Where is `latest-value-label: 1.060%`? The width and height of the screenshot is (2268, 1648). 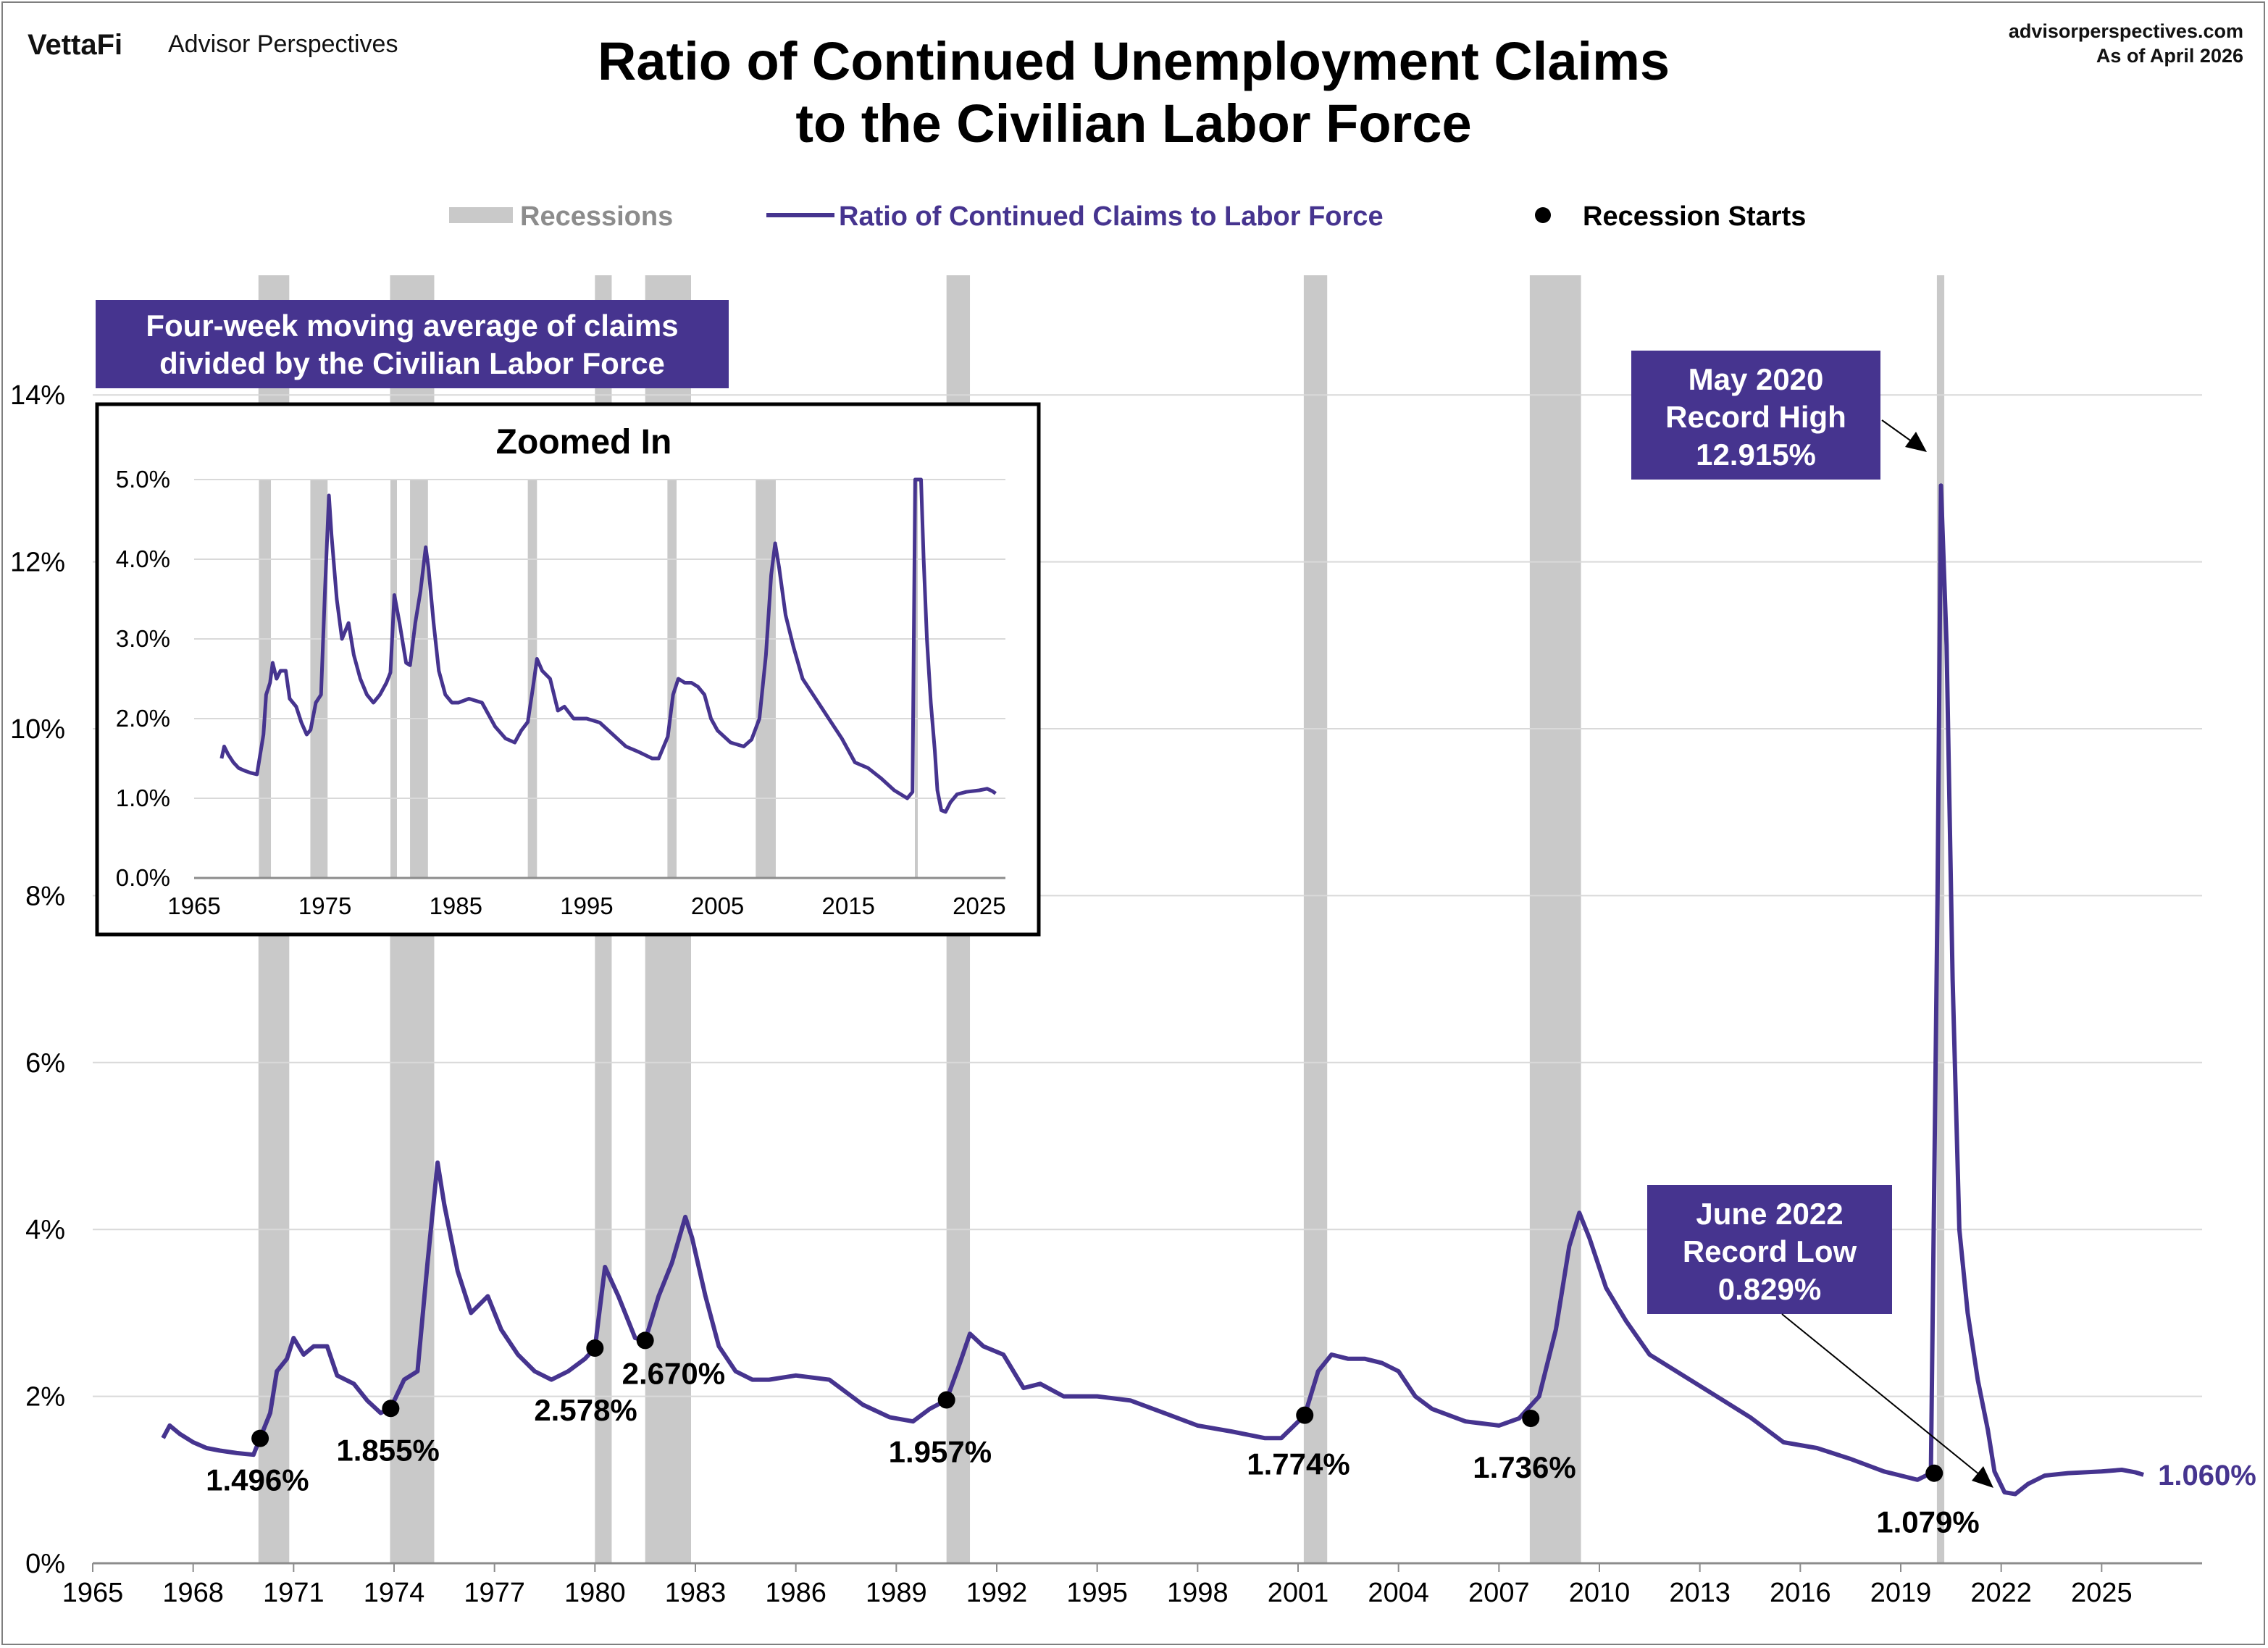
latest-value-label: 1.060% is located at coordinates (2207, 1476).